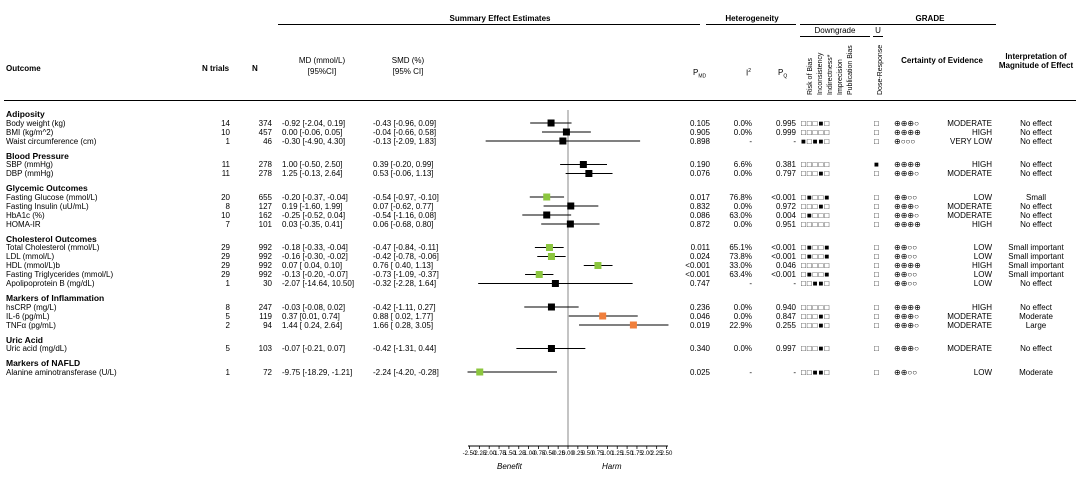  What do you see at coordinates (227, 283) in the screenshot?
I see `trials-cell: 1` at bounding box center [227, 283].